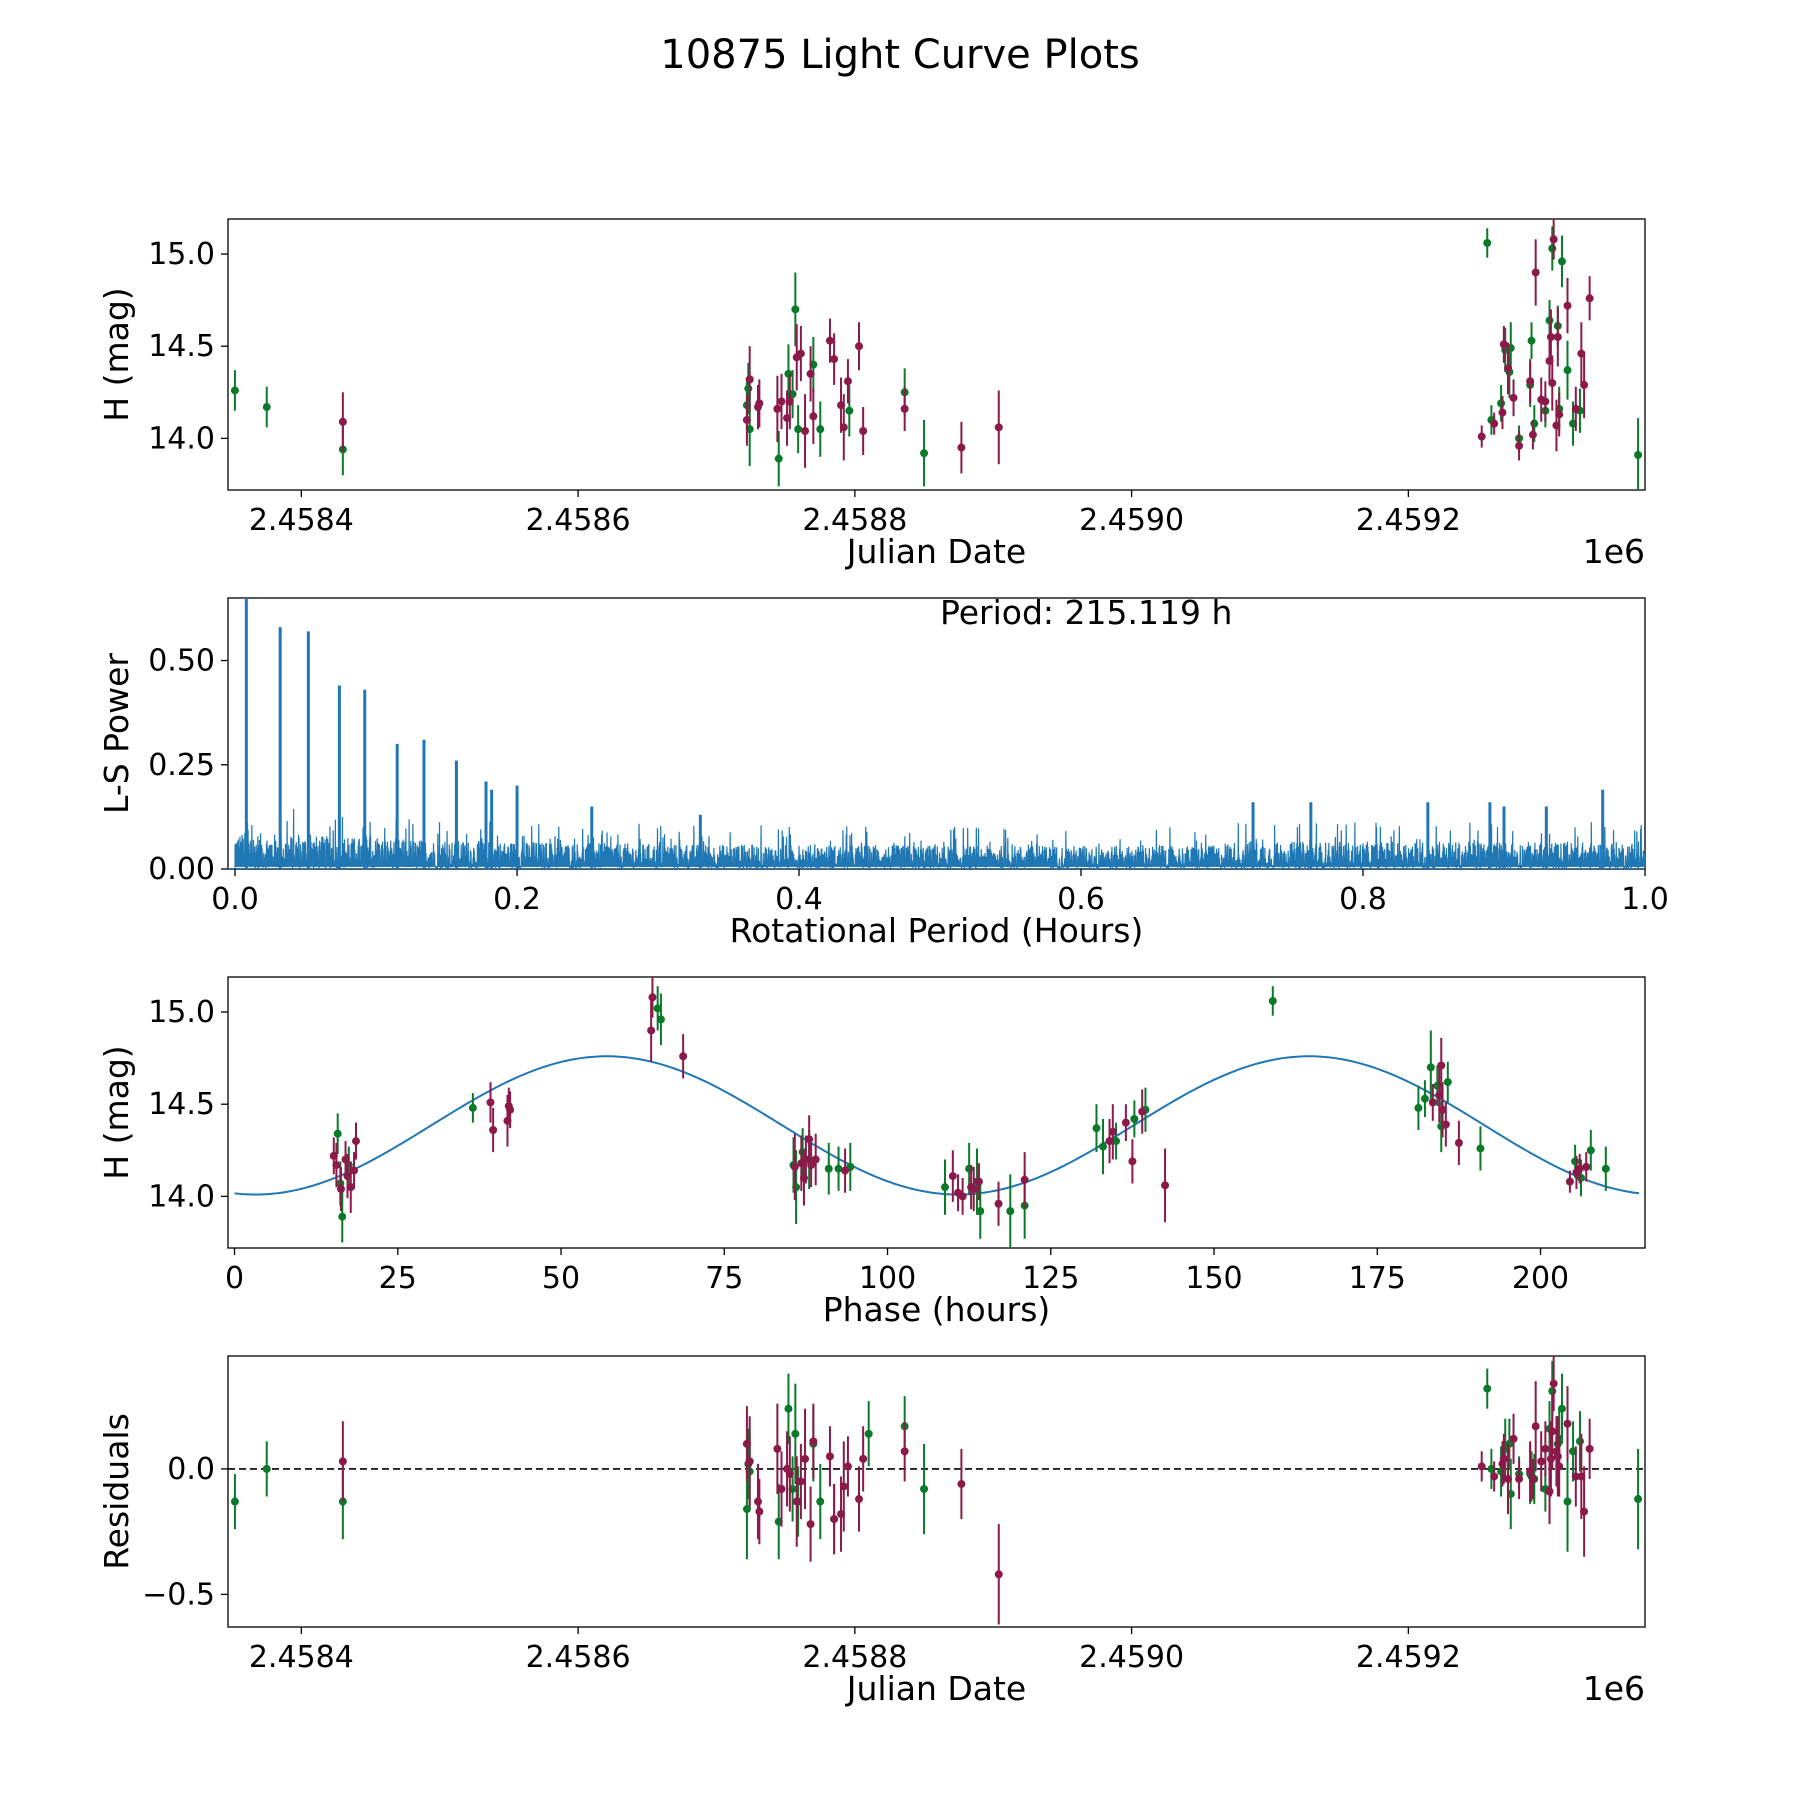  I want to click on x-tick-label: 0.8, so click(1363, 899).